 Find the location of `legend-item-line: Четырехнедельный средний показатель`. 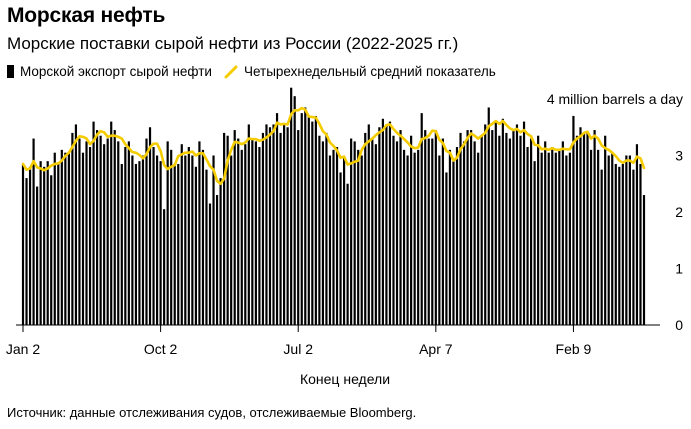

legend-item-line: Четырехнедельный средний показатель is located at coordinates (360, 71).